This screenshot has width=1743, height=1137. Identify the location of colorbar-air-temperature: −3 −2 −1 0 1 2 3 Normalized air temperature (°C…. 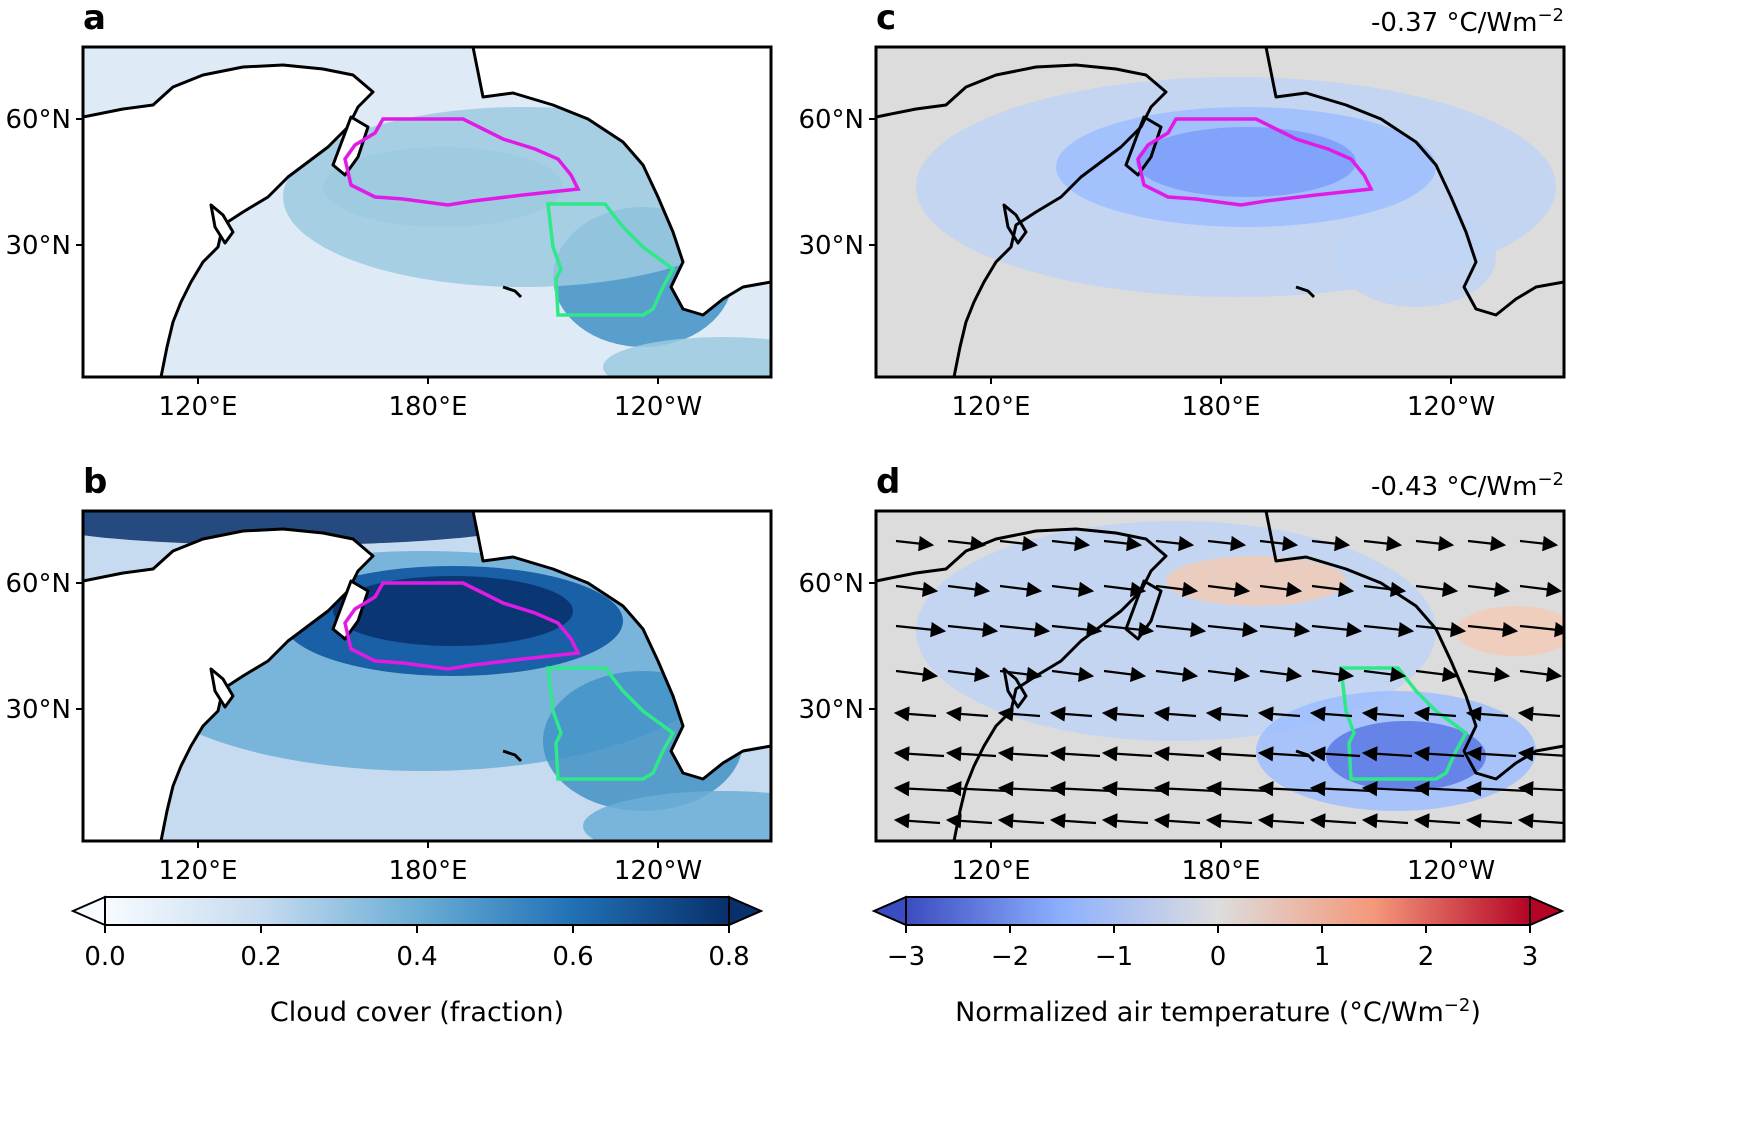
(1218, 962).